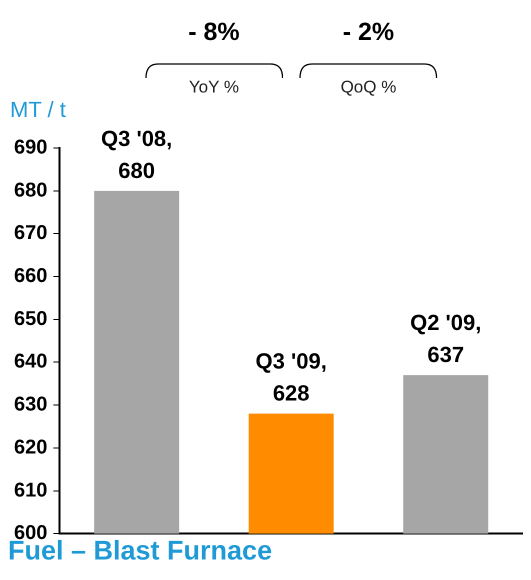 Image resolution: width=531 pixels, height=580 pixels. Describe the element at coordinates (31, 276) in the screenshot. I see `y-tick-label: 660` at that location.